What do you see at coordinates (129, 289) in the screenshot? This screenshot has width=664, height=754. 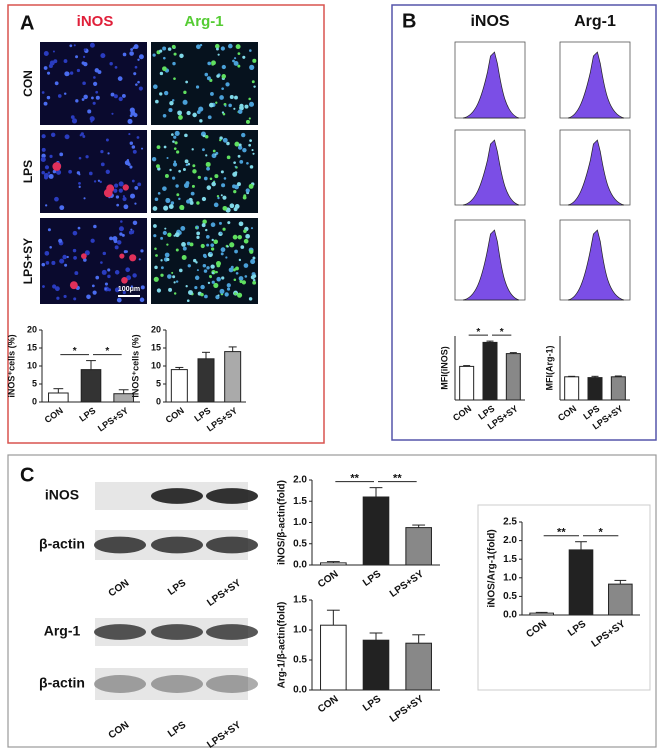 I see `scale-bar-label: 100μm` at bounding box center [129, 289].